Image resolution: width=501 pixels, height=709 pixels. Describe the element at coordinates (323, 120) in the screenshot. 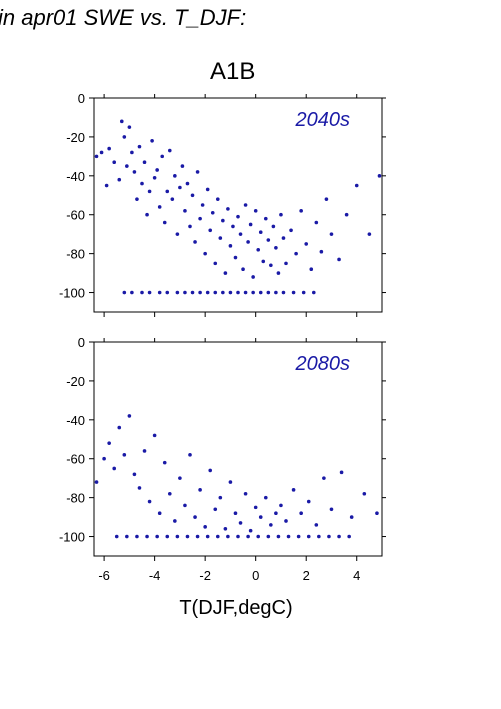

I see `period-label: 2040s` at that location.